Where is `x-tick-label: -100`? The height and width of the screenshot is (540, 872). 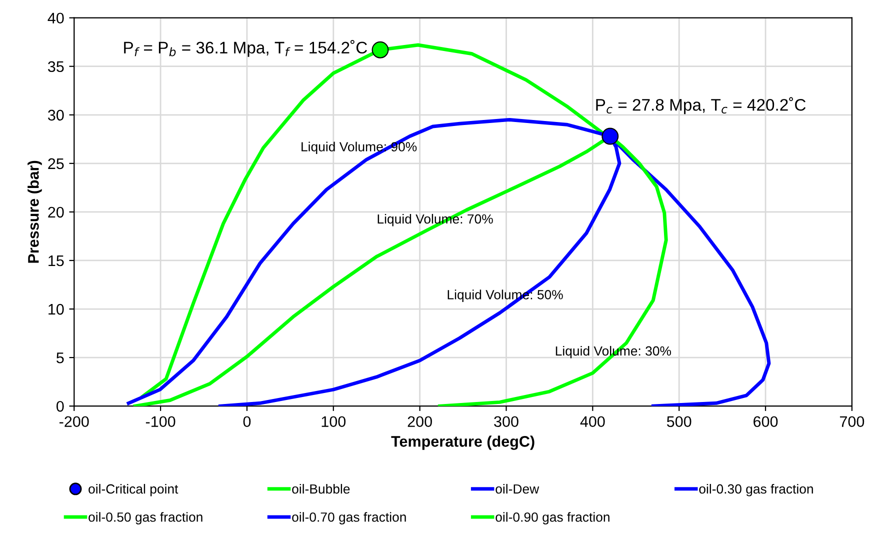
x-tick-label: -100 is located at coordinates (161, 422).